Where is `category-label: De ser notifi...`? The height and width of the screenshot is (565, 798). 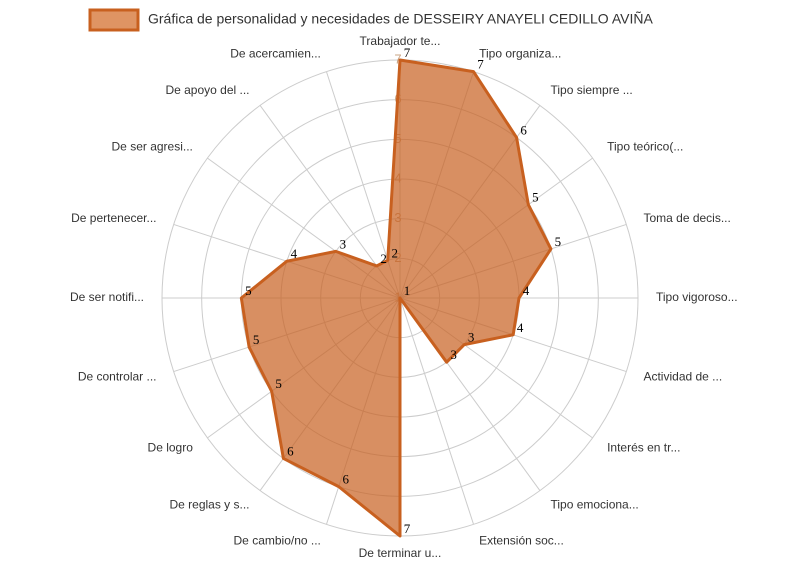 category-label: De ser notifi... is located at coordinates (107, 297).